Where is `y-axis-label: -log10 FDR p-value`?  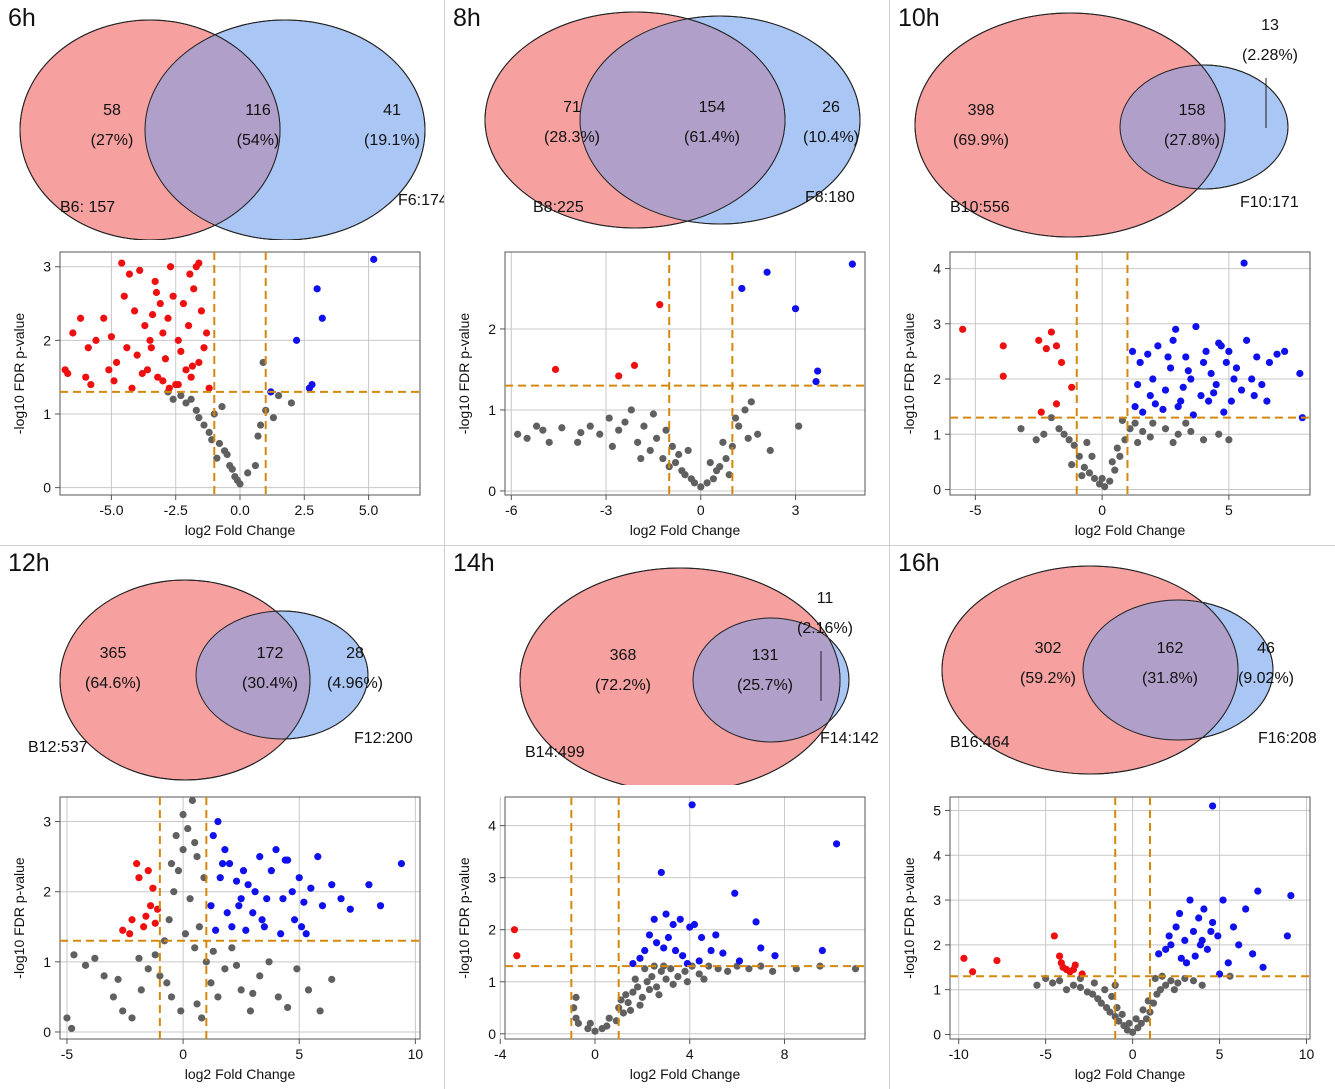
y-axis-label: -log10 FDR p-value is located at coordinates (19, 918).